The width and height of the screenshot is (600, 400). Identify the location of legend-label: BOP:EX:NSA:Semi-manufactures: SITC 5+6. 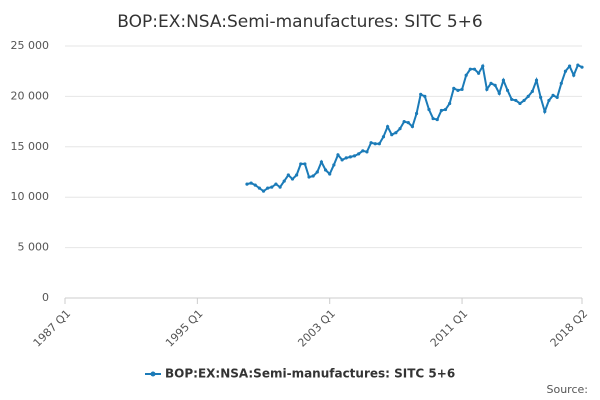
(310, 374).